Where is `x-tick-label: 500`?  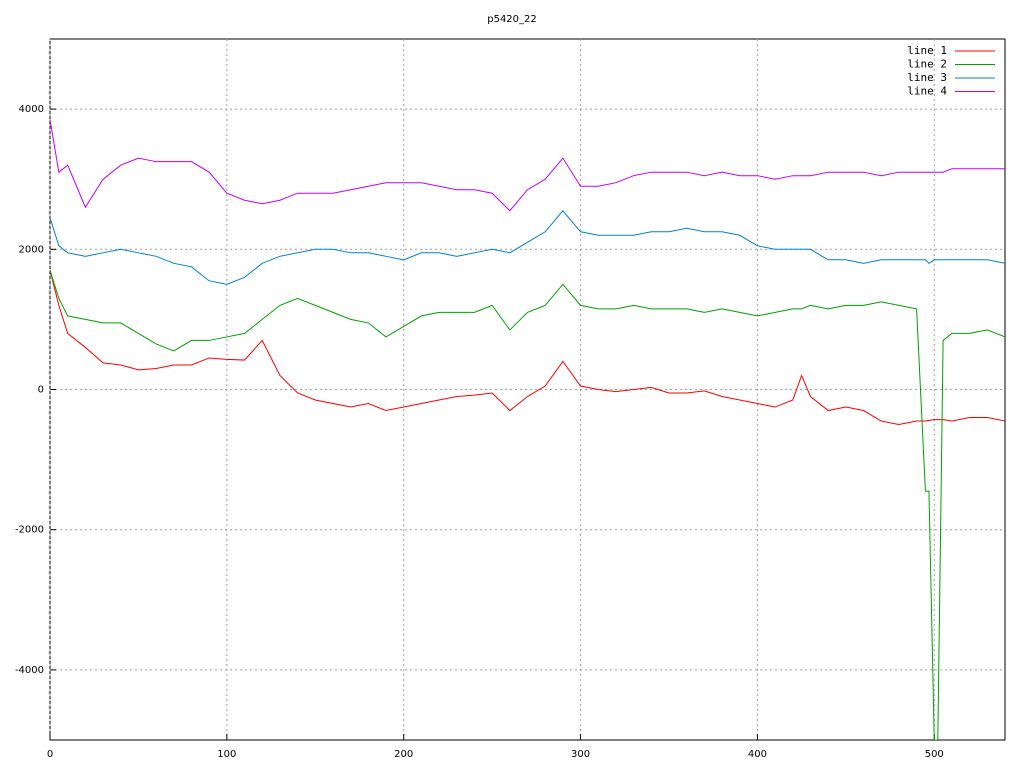 x-tick-label: 500 is located at coordinates (934, 754).